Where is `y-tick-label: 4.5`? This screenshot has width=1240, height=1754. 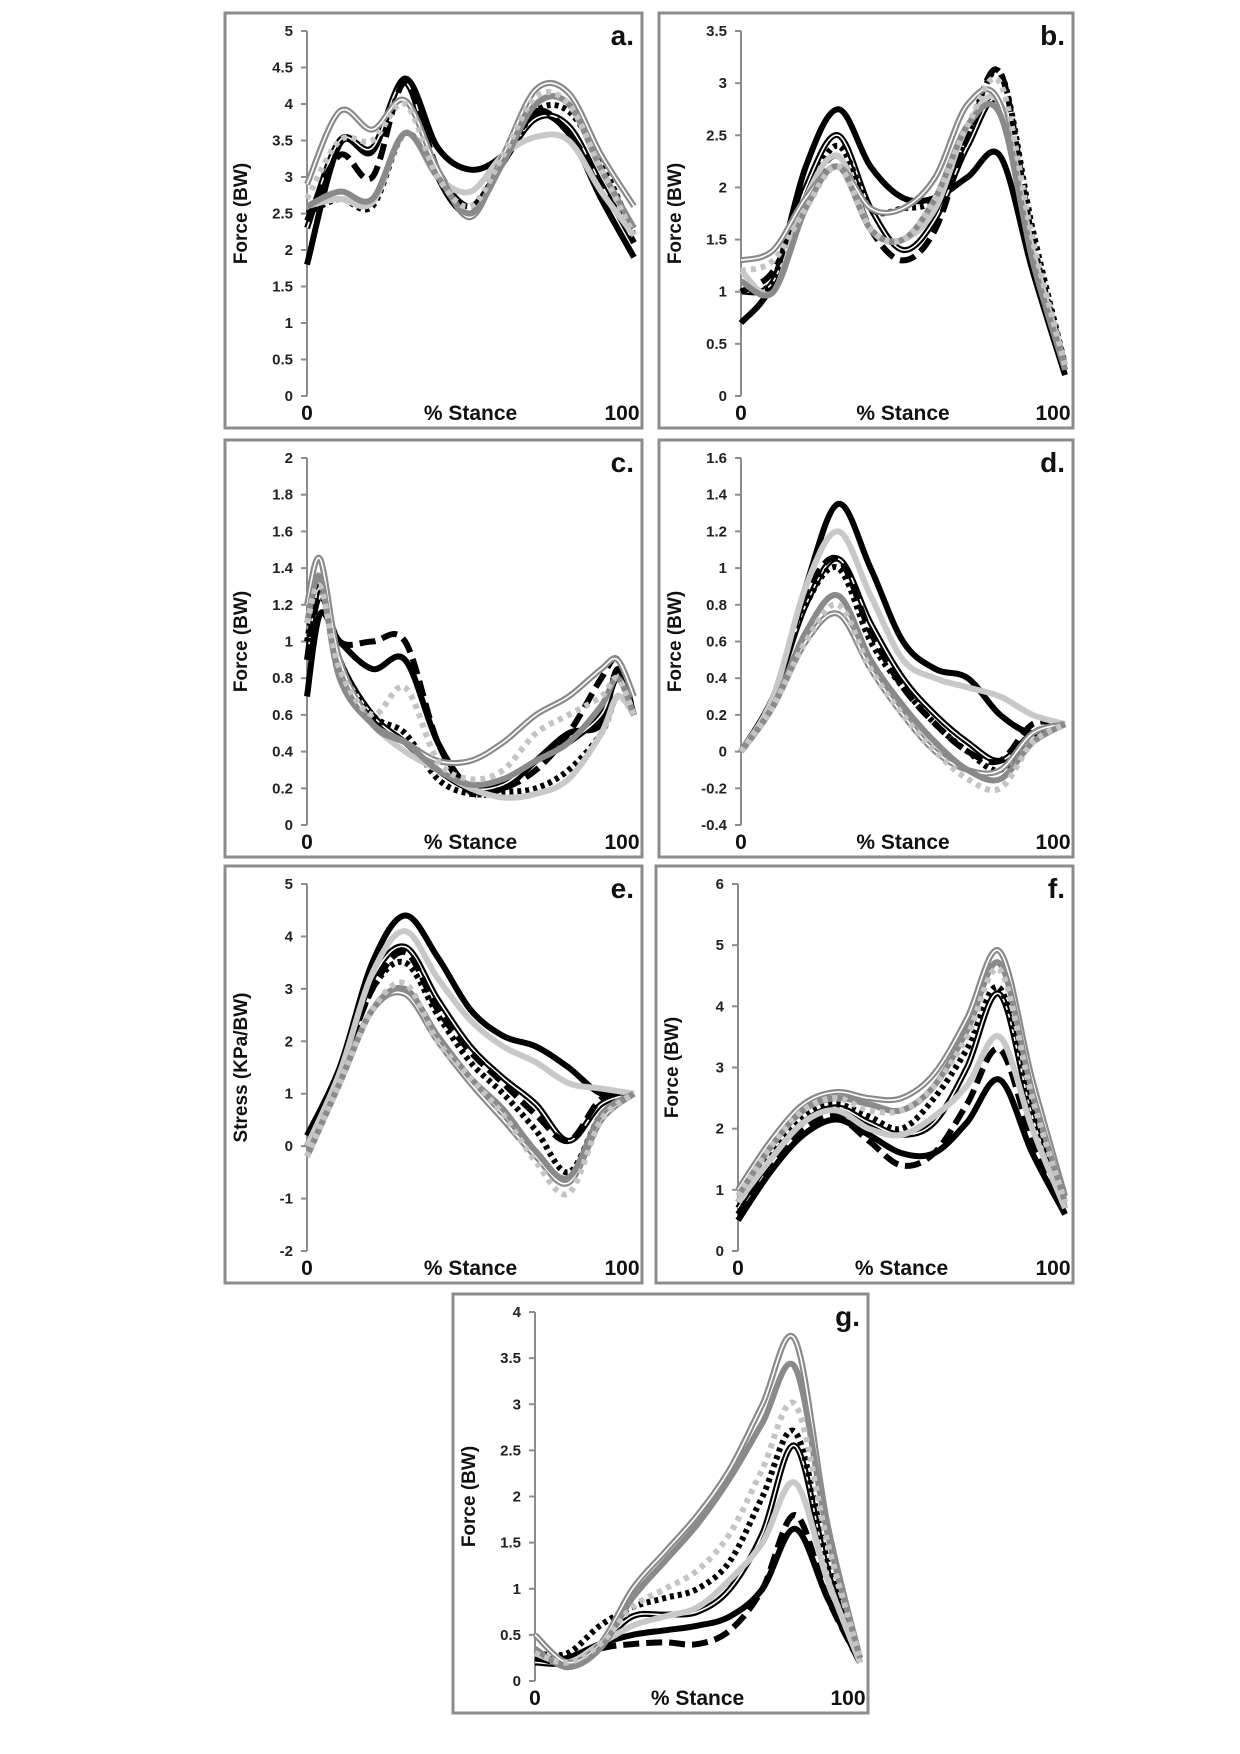 y-tick-label: 4.5 is located at coordinates (282, 68).